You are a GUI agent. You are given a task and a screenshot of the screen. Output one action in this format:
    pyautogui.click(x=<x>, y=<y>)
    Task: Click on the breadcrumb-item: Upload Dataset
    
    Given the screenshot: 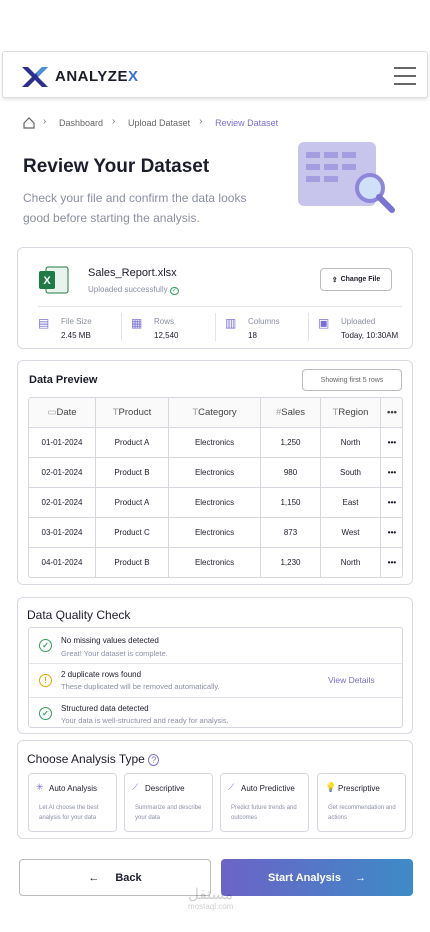 What is the action you would take?
    pyautogui.click(x=159, y=123)
    